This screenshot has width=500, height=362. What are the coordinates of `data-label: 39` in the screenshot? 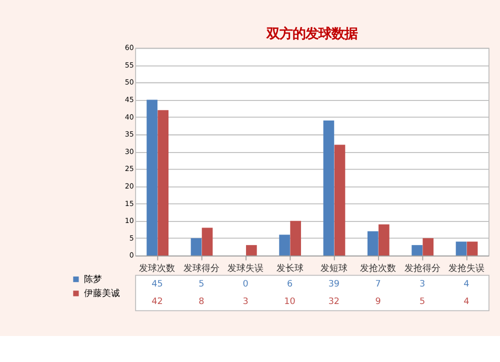 It's located at (334, 284).